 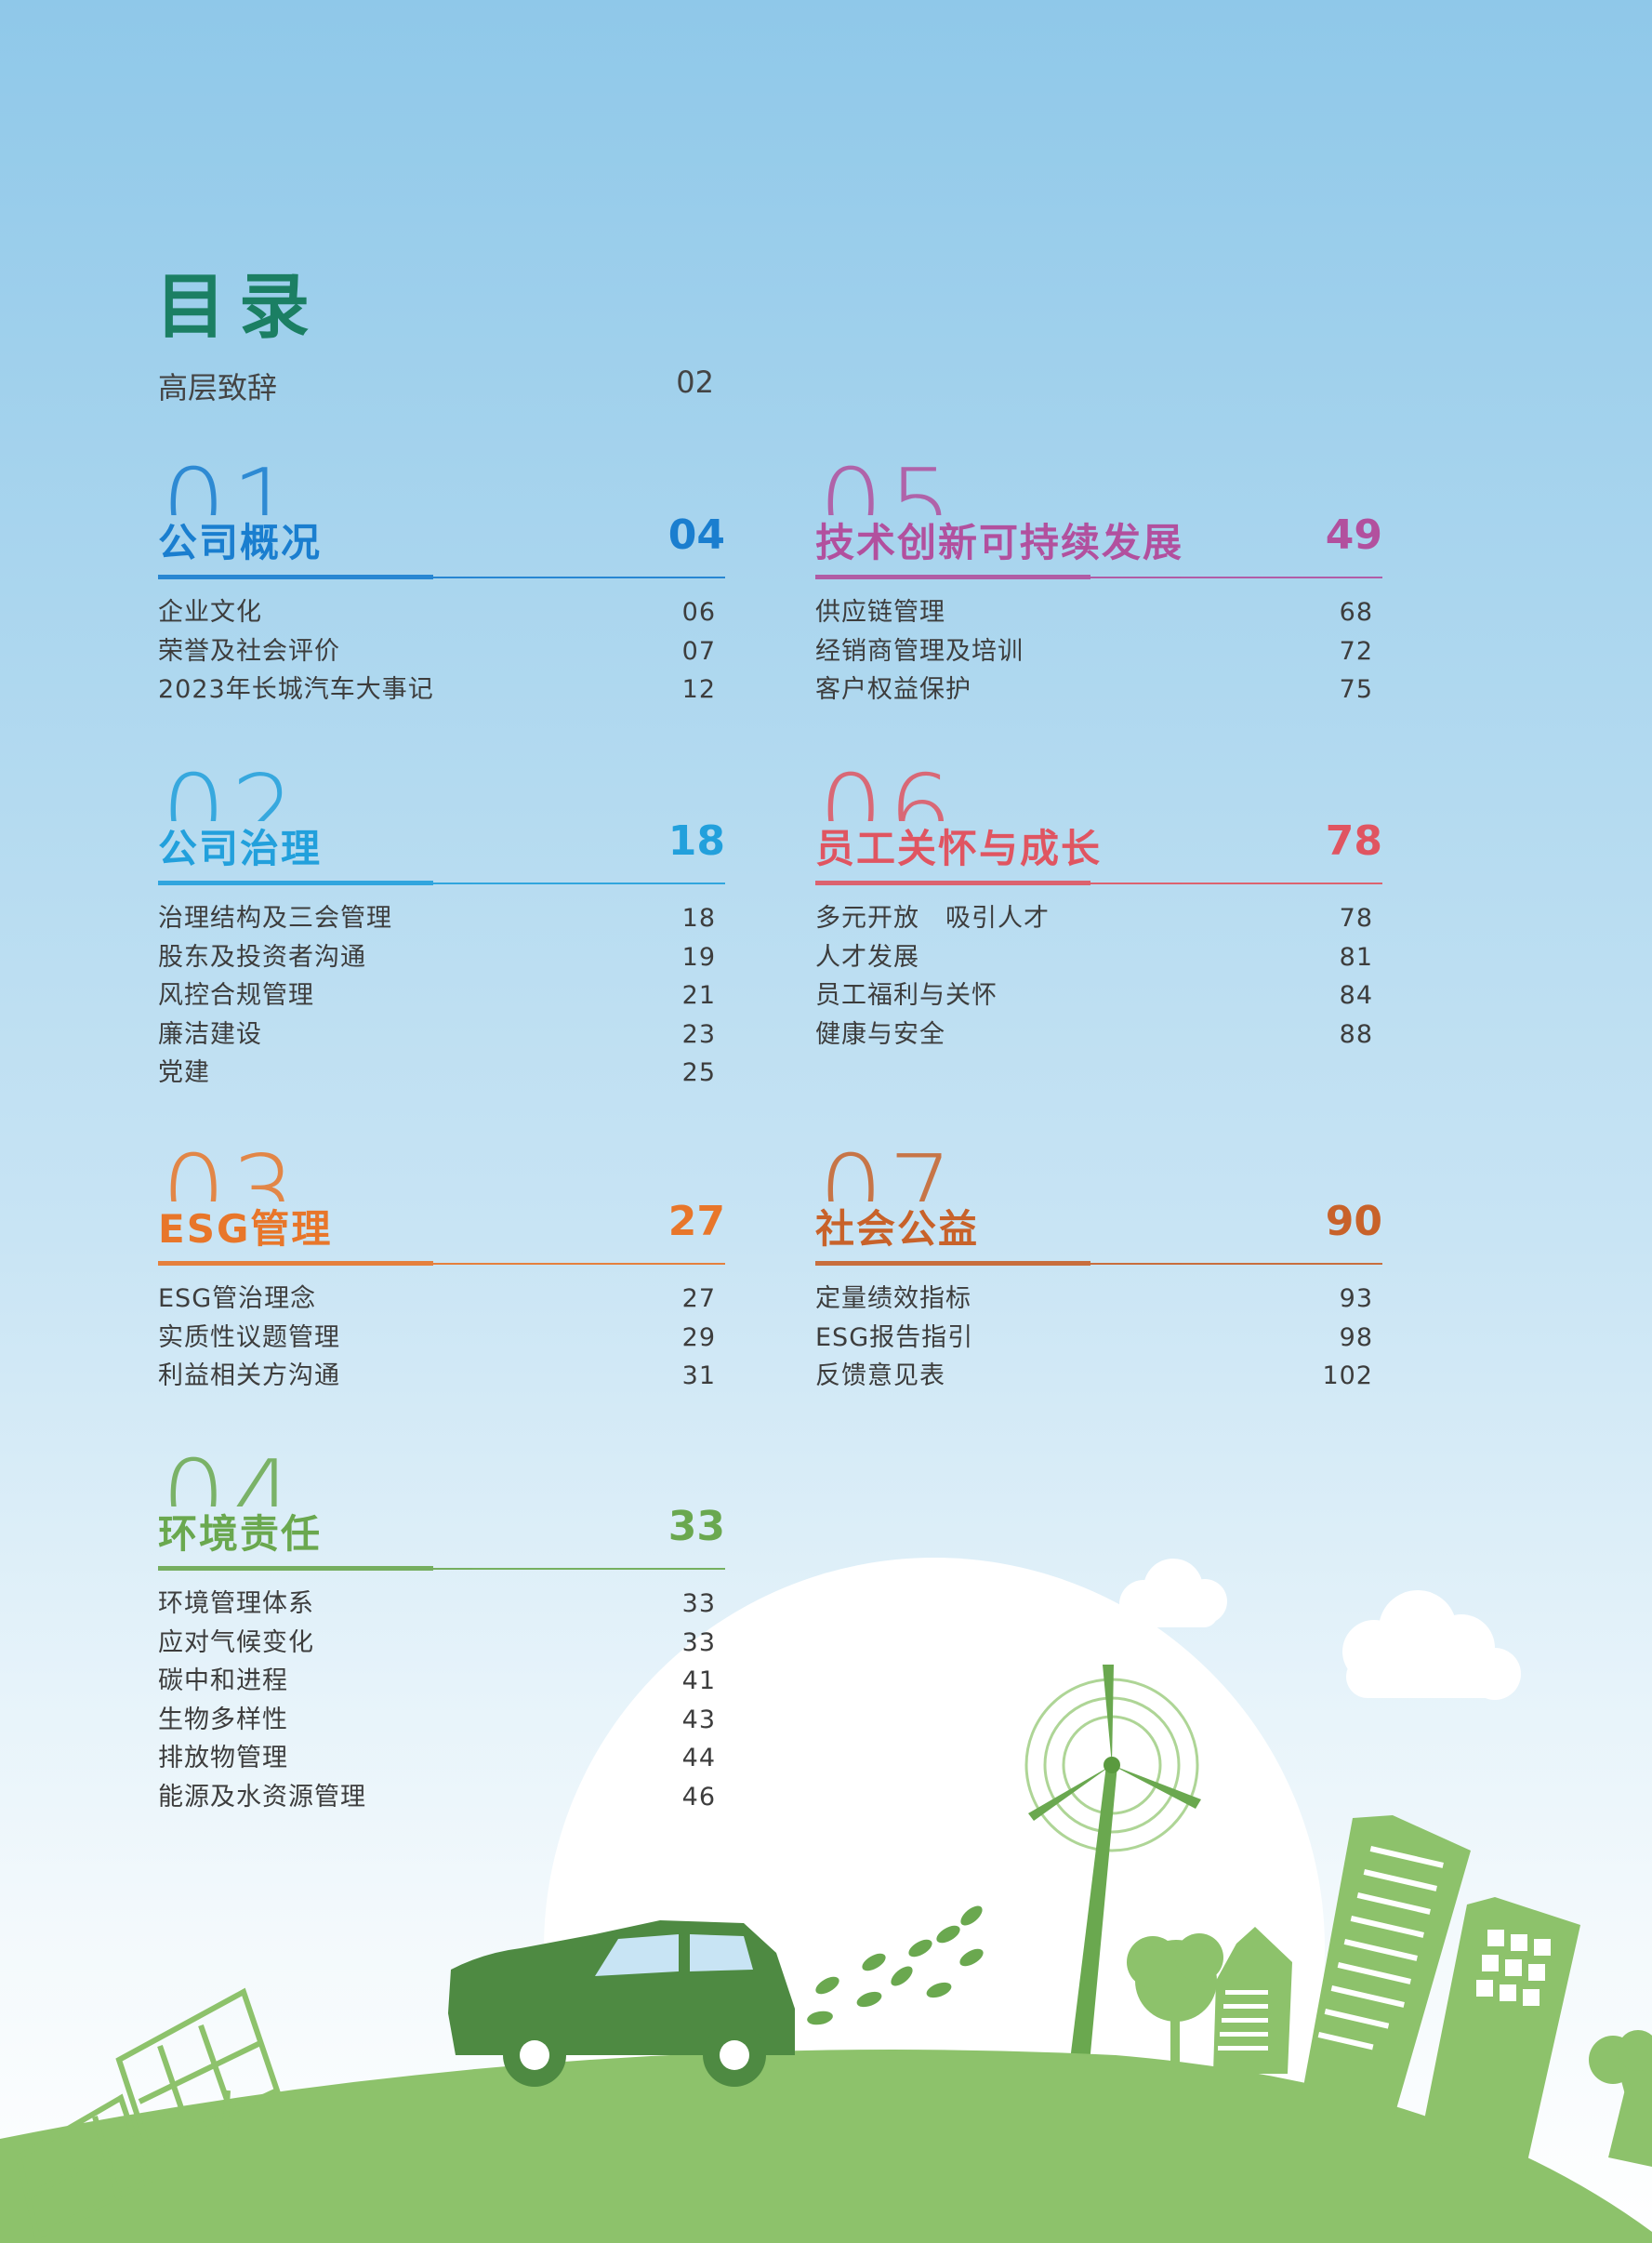 I want to click on toc-entry-label: 排放物管理, so click(x=223, y=1758).